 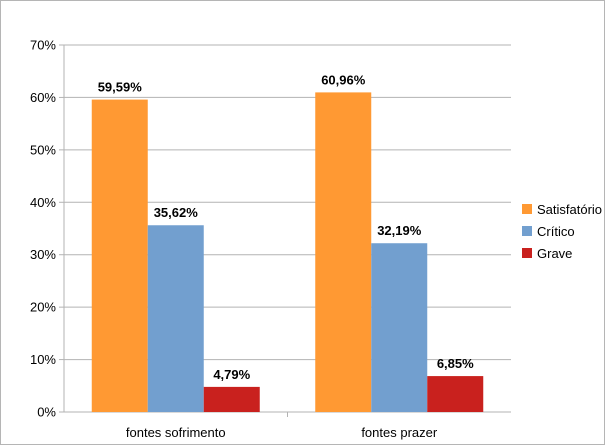 I want to click on x-category-label: fontes sofrimento, so click(x=176, y=432).